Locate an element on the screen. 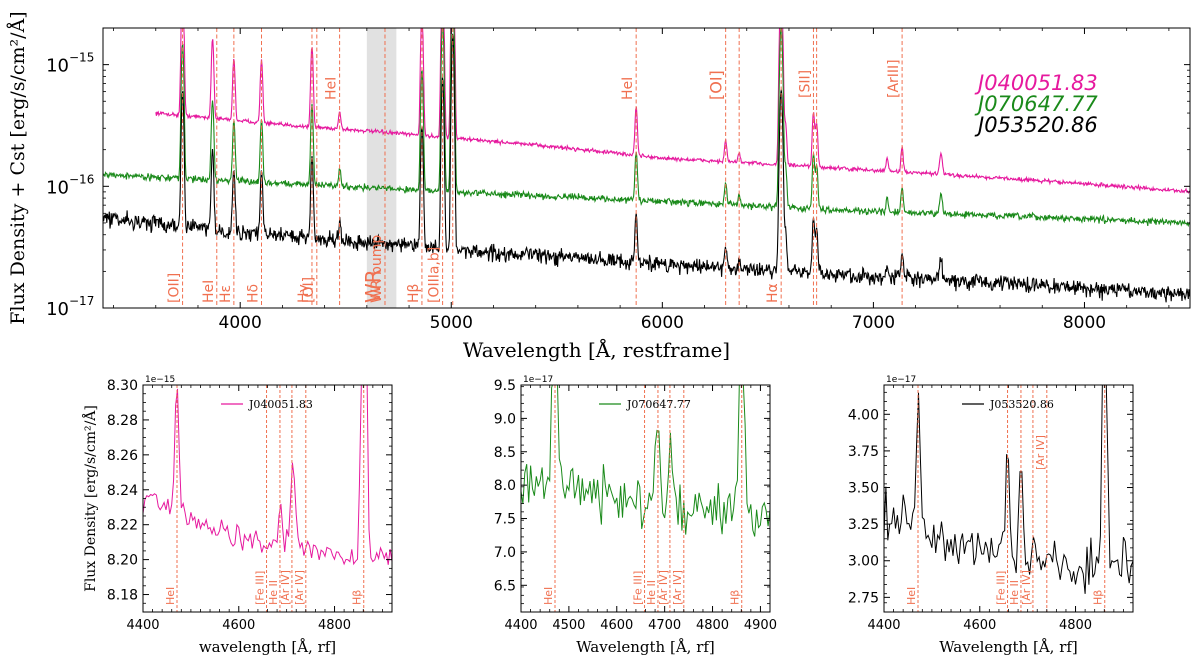  sub-offset-label: 1e−15 is located at coordinates (160, 380).